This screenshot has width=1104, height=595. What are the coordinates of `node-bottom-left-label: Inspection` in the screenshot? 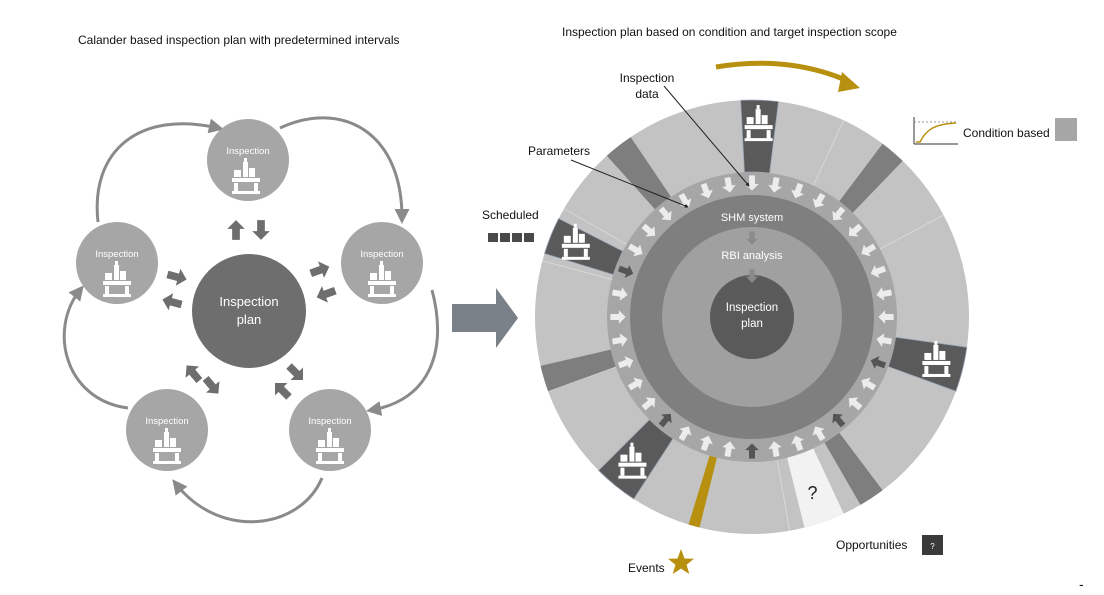 It's located at (166, 421).